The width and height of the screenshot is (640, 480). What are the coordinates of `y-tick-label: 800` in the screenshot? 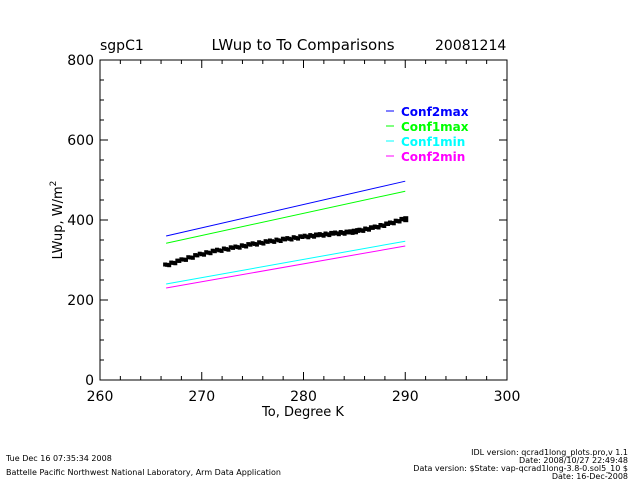 It's located at (80, 61).